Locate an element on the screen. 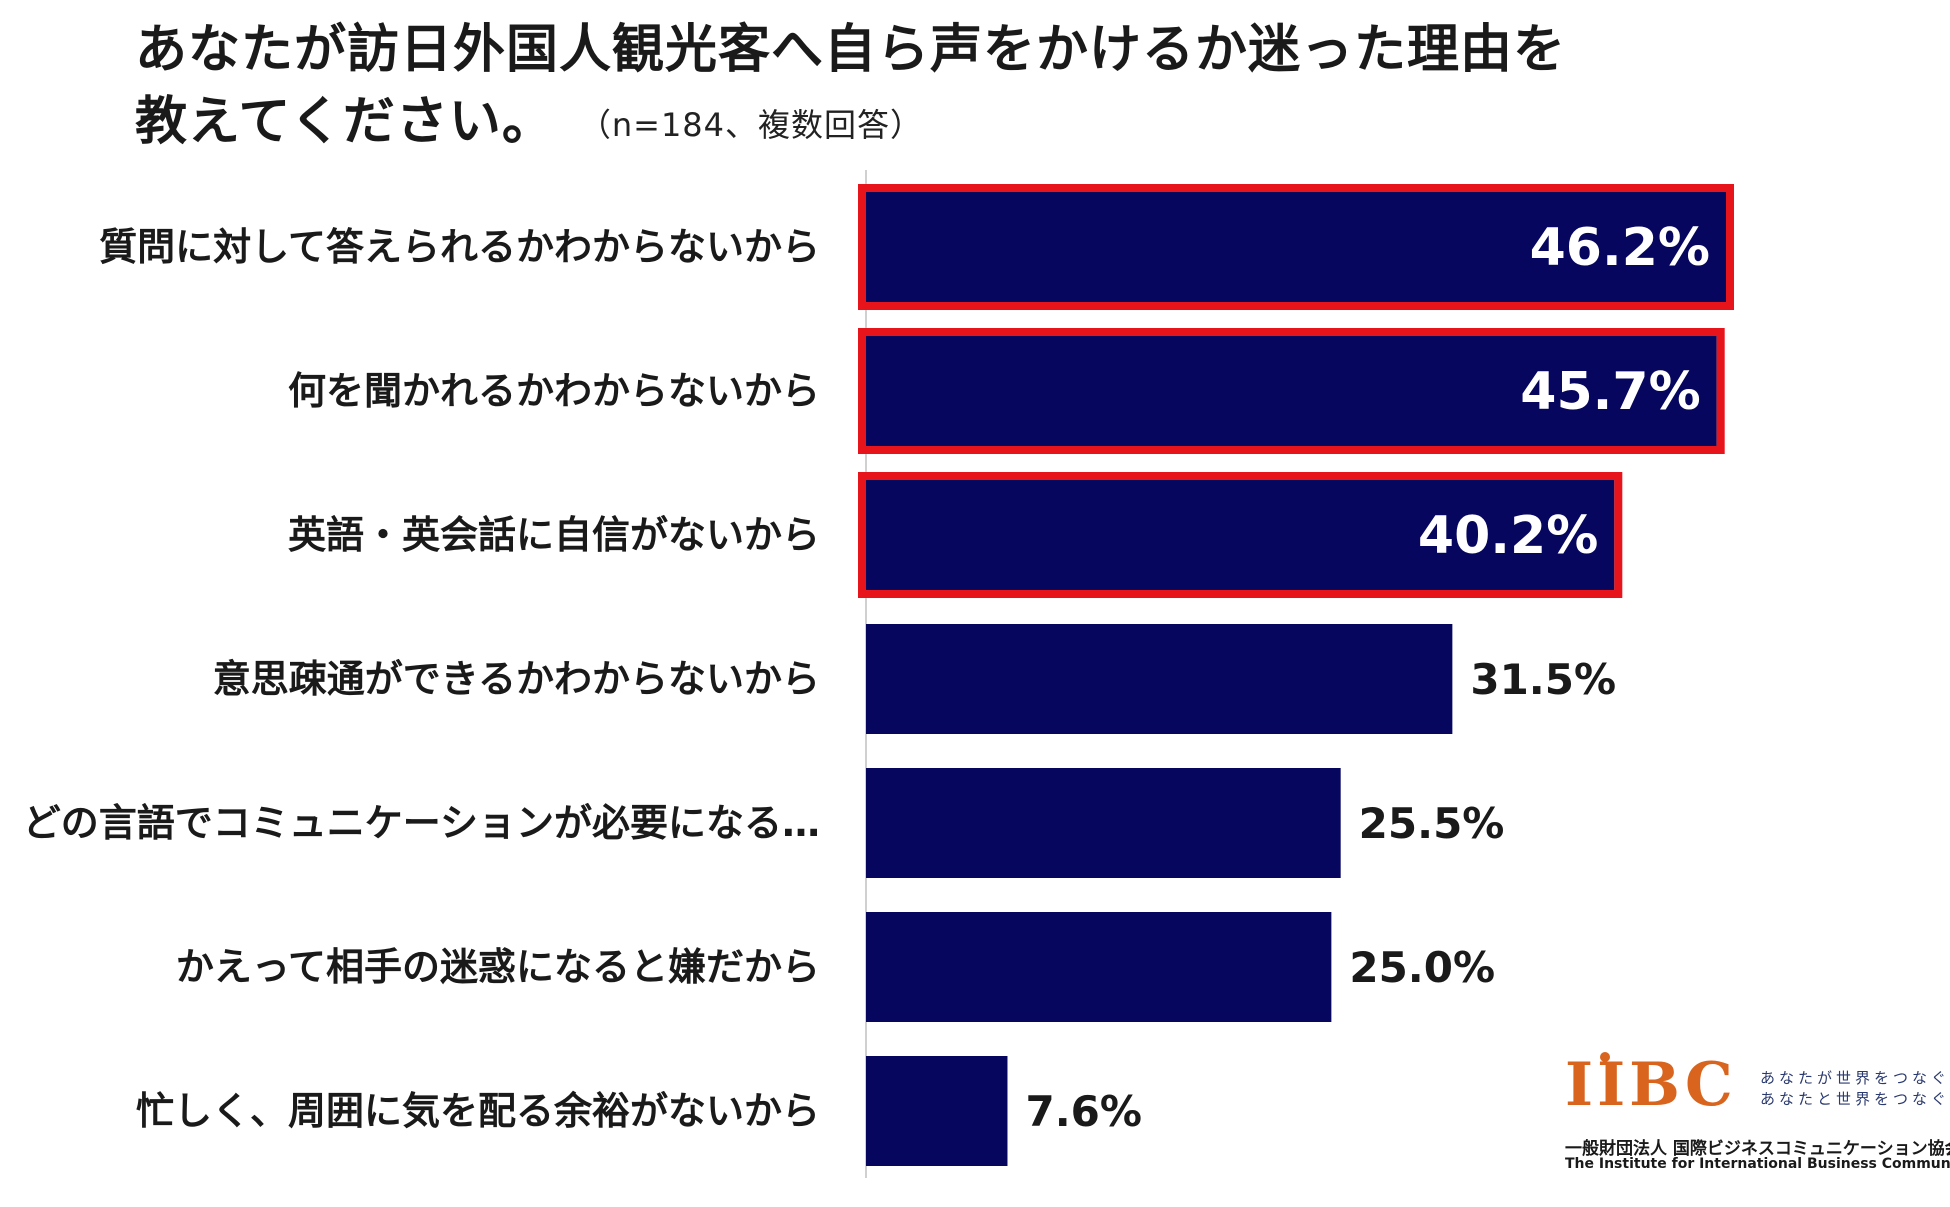 This screenshot has width=1950, height=1207. title-line-2: 教えてください。 （n=184、複数回答） is located at coordinates (850, 123).